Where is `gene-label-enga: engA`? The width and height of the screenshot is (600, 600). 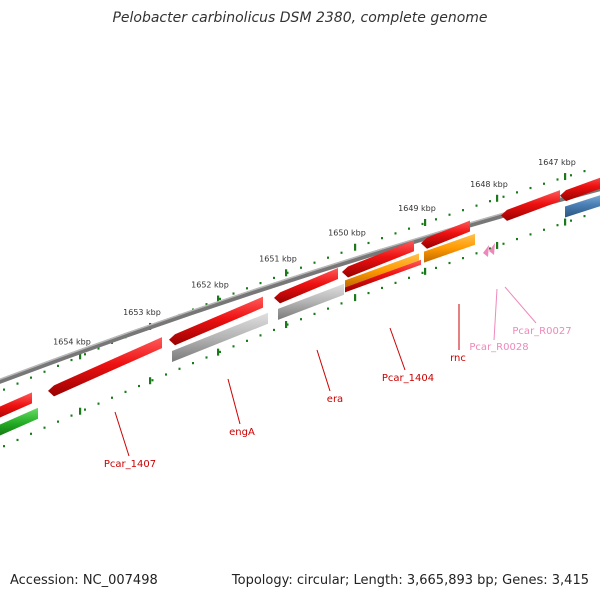 gene-label-enga: engA is located at coordinates (242, 432).